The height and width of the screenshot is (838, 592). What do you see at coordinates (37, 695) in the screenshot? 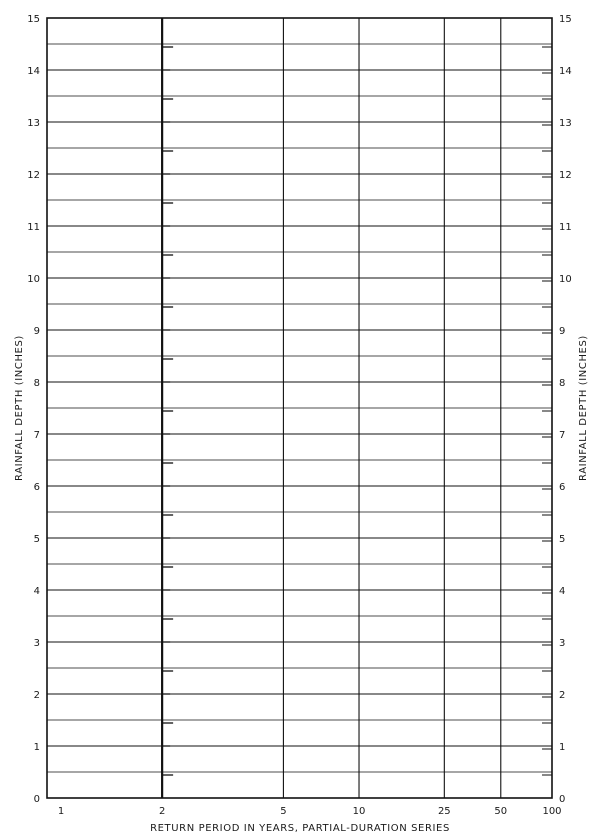
I see `y-tick-label-left: 2` at bounding box center [37, 695].